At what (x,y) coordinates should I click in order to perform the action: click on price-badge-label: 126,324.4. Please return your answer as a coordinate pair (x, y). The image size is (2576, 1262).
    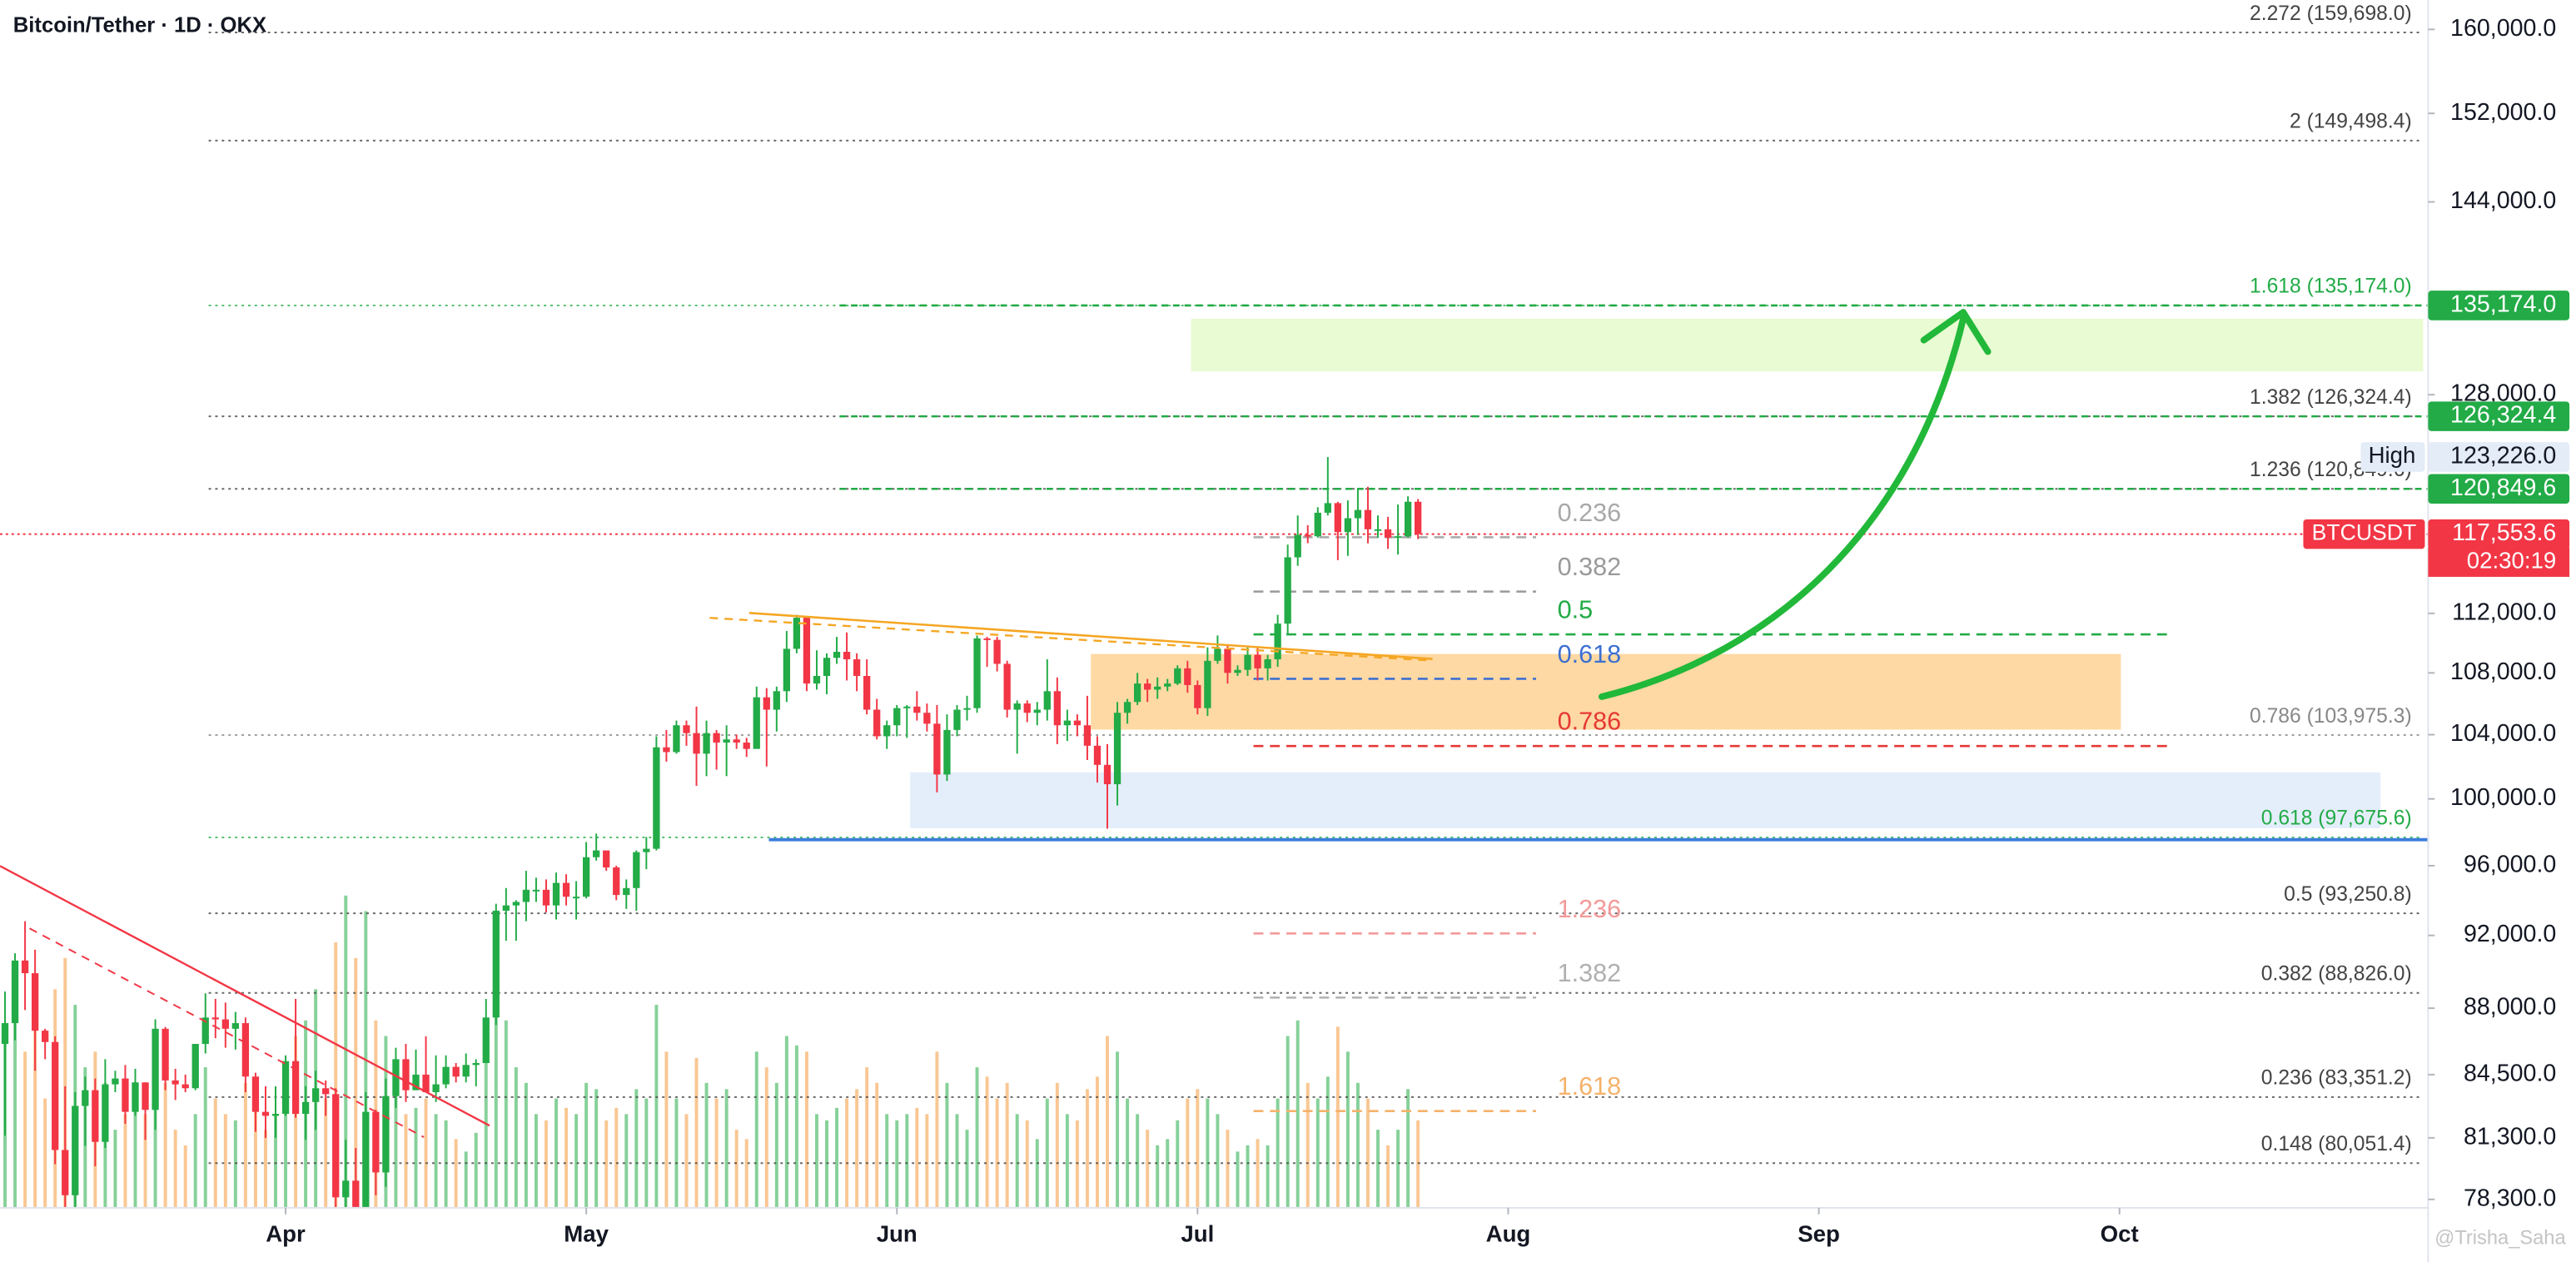
    Looking at the image, I should click on (2503, 415).